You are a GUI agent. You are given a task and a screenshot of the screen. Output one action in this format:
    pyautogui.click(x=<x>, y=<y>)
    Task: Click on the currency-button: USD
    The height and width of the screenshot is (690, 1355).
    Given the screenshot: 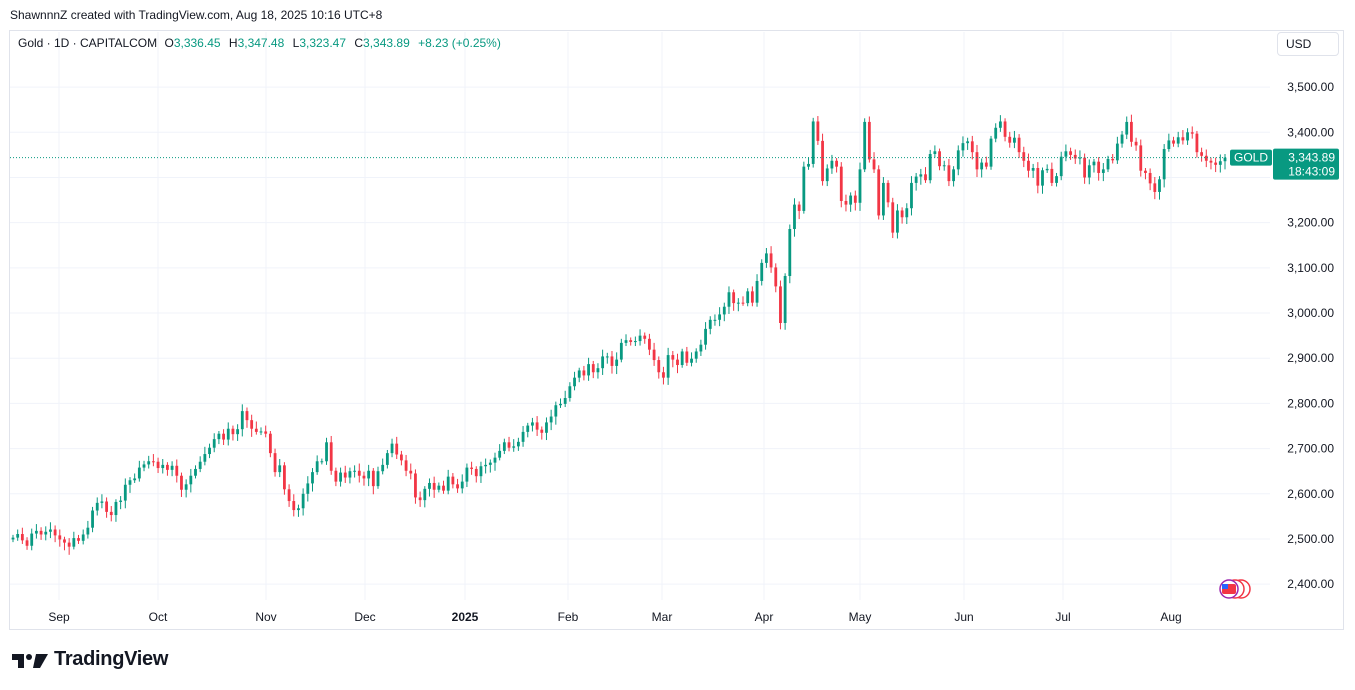 What is the action you would take?
    pyautogui.click(x=1308, y=44)
    